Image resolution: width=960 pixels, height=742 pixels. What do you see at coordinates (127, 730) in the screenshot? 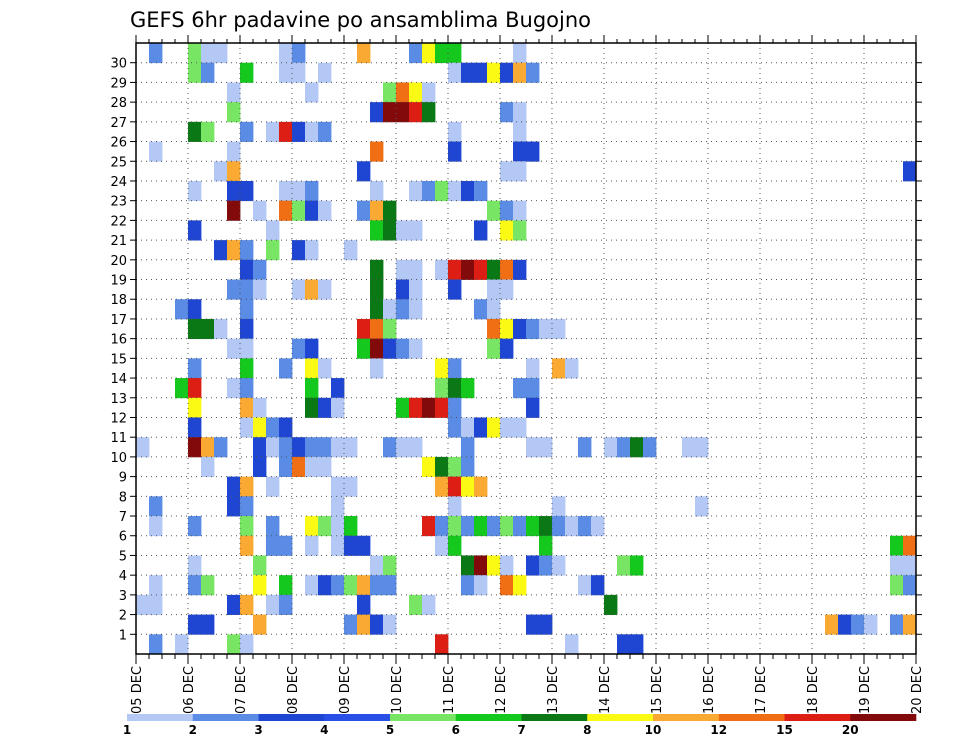
I see `colorbar-label: 1` at bounding box center [127, 730].